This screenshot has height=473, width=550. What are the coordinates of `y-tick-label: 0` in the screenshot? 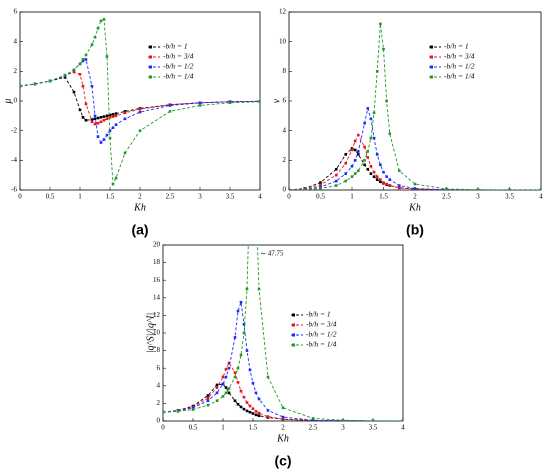 It's located at (16, 101).